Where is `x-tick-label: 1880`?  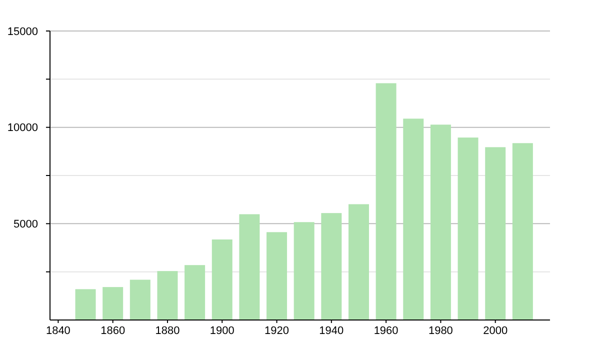
x-tick-label: 1880 is located at coordinates (167, 331).